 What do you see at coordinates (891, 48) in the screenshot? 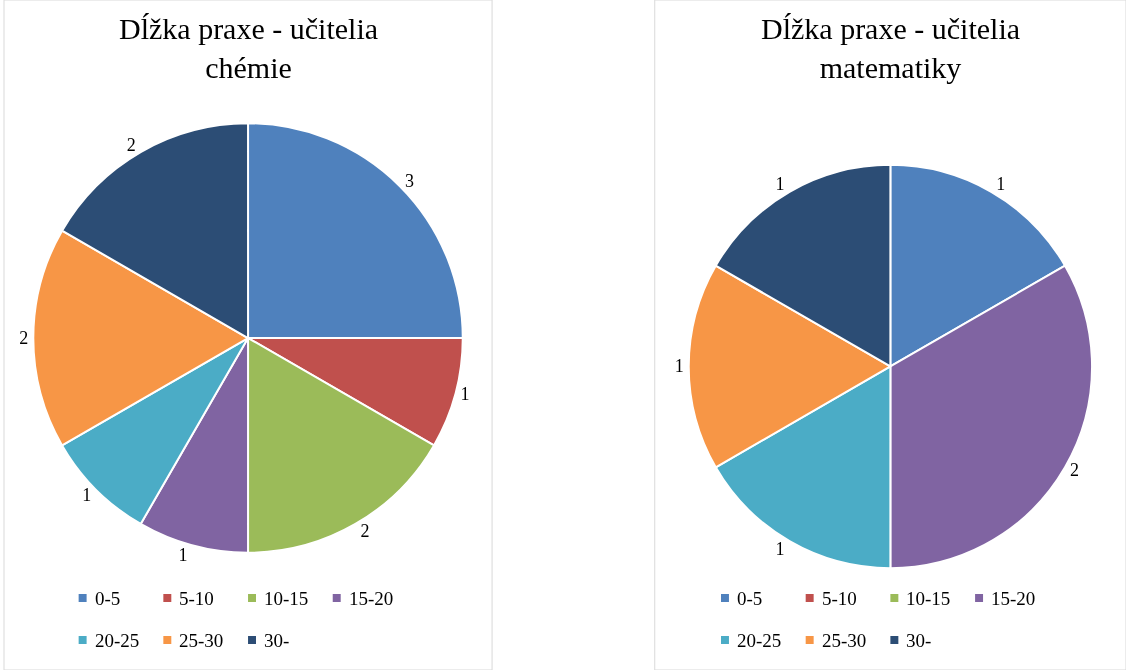
I see `chart-title: Dĺžka praxe - učitelia matematiky` at bounding box center [891, 48].